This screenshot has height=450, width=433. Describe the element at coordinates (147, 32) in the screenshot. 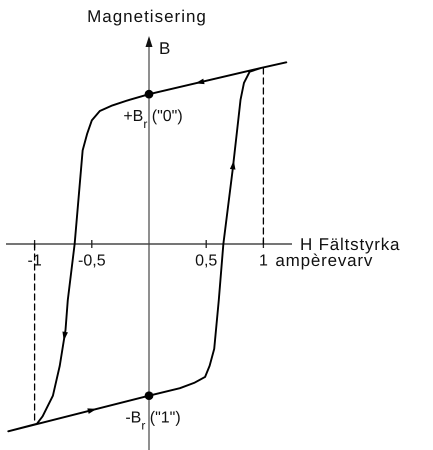

I see `y-axis-title: Magnetisering B` at that location.